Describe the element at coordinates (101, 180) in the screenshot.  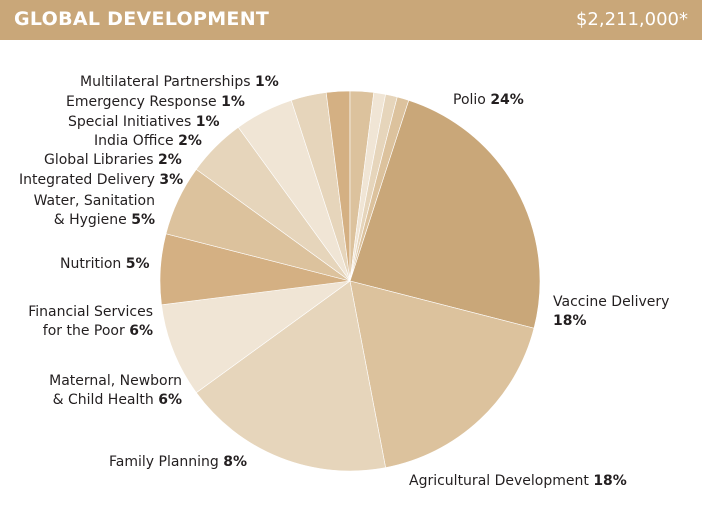
I see `label-integrated-delivery: Integrated Delivery 3%` at that location.